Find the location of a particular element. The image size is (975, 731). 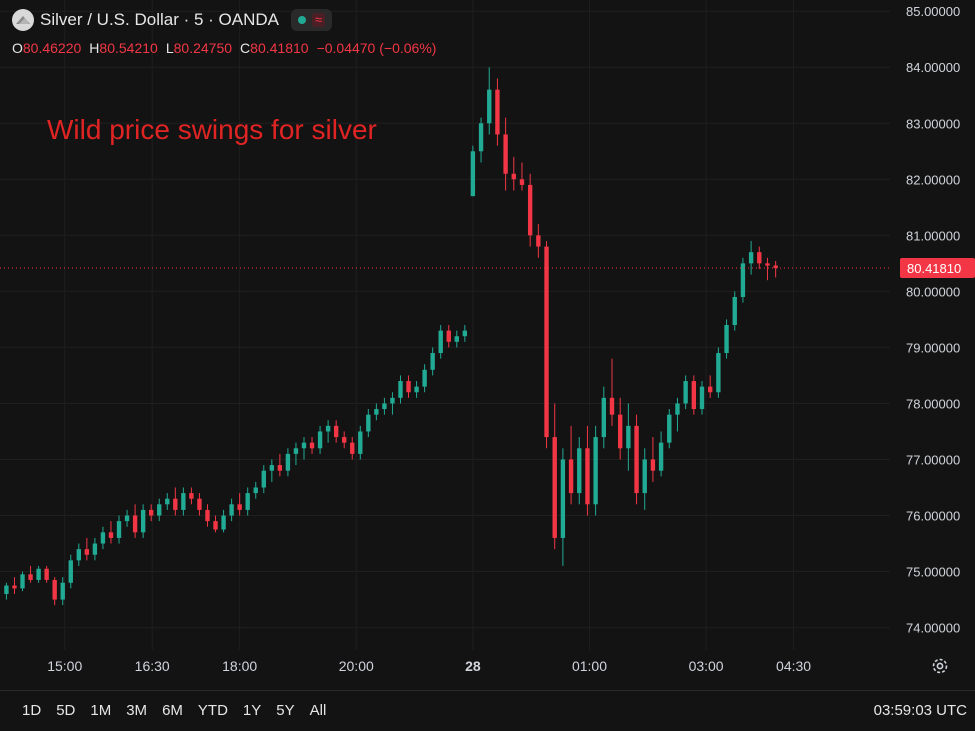

y-tick-label: 84.00000 is located at coordinates (933, 67).